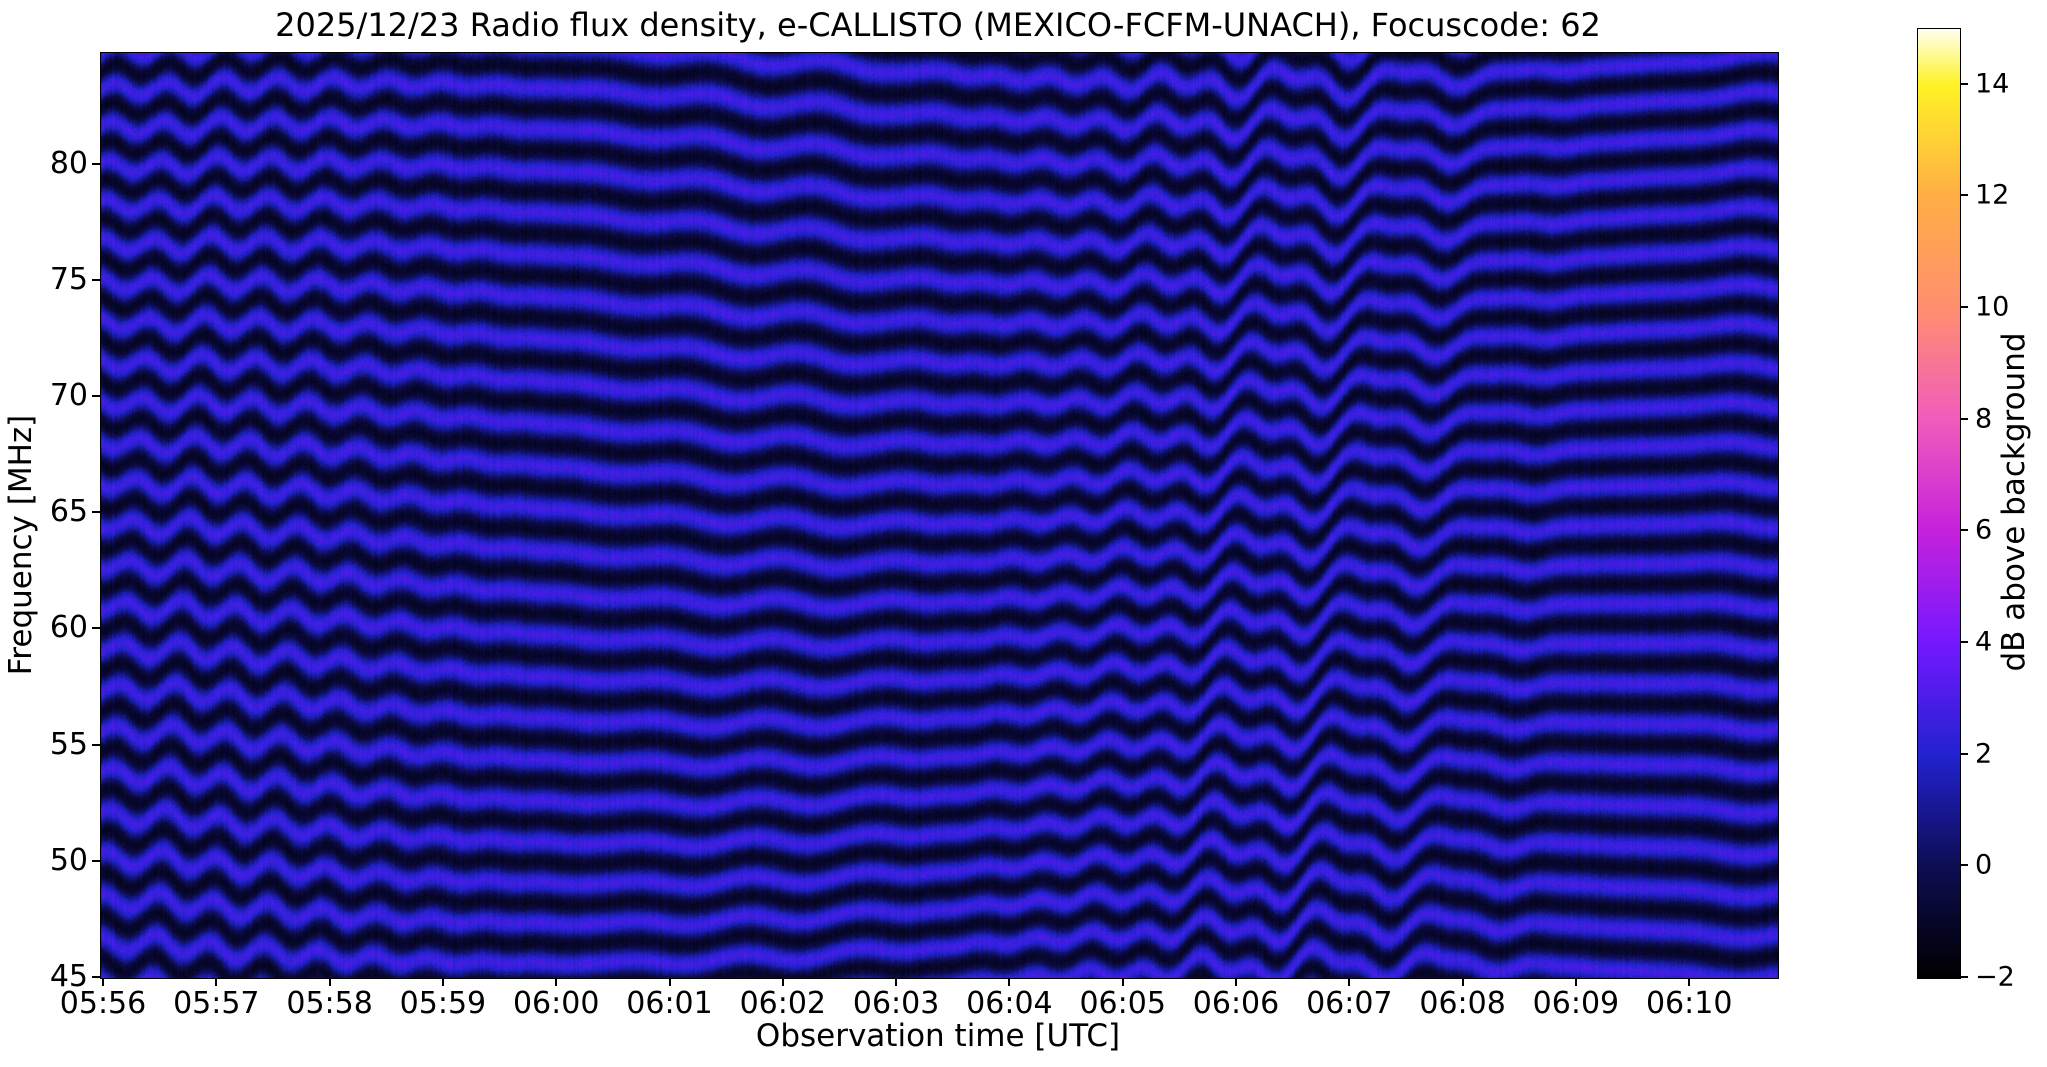 This screenshot has width=2047, height=1067. What do you see at coordinates (1992, 195) in the screenshot?
I see `colorbar-tick-label: 12` at bounding box center [1992, 195].